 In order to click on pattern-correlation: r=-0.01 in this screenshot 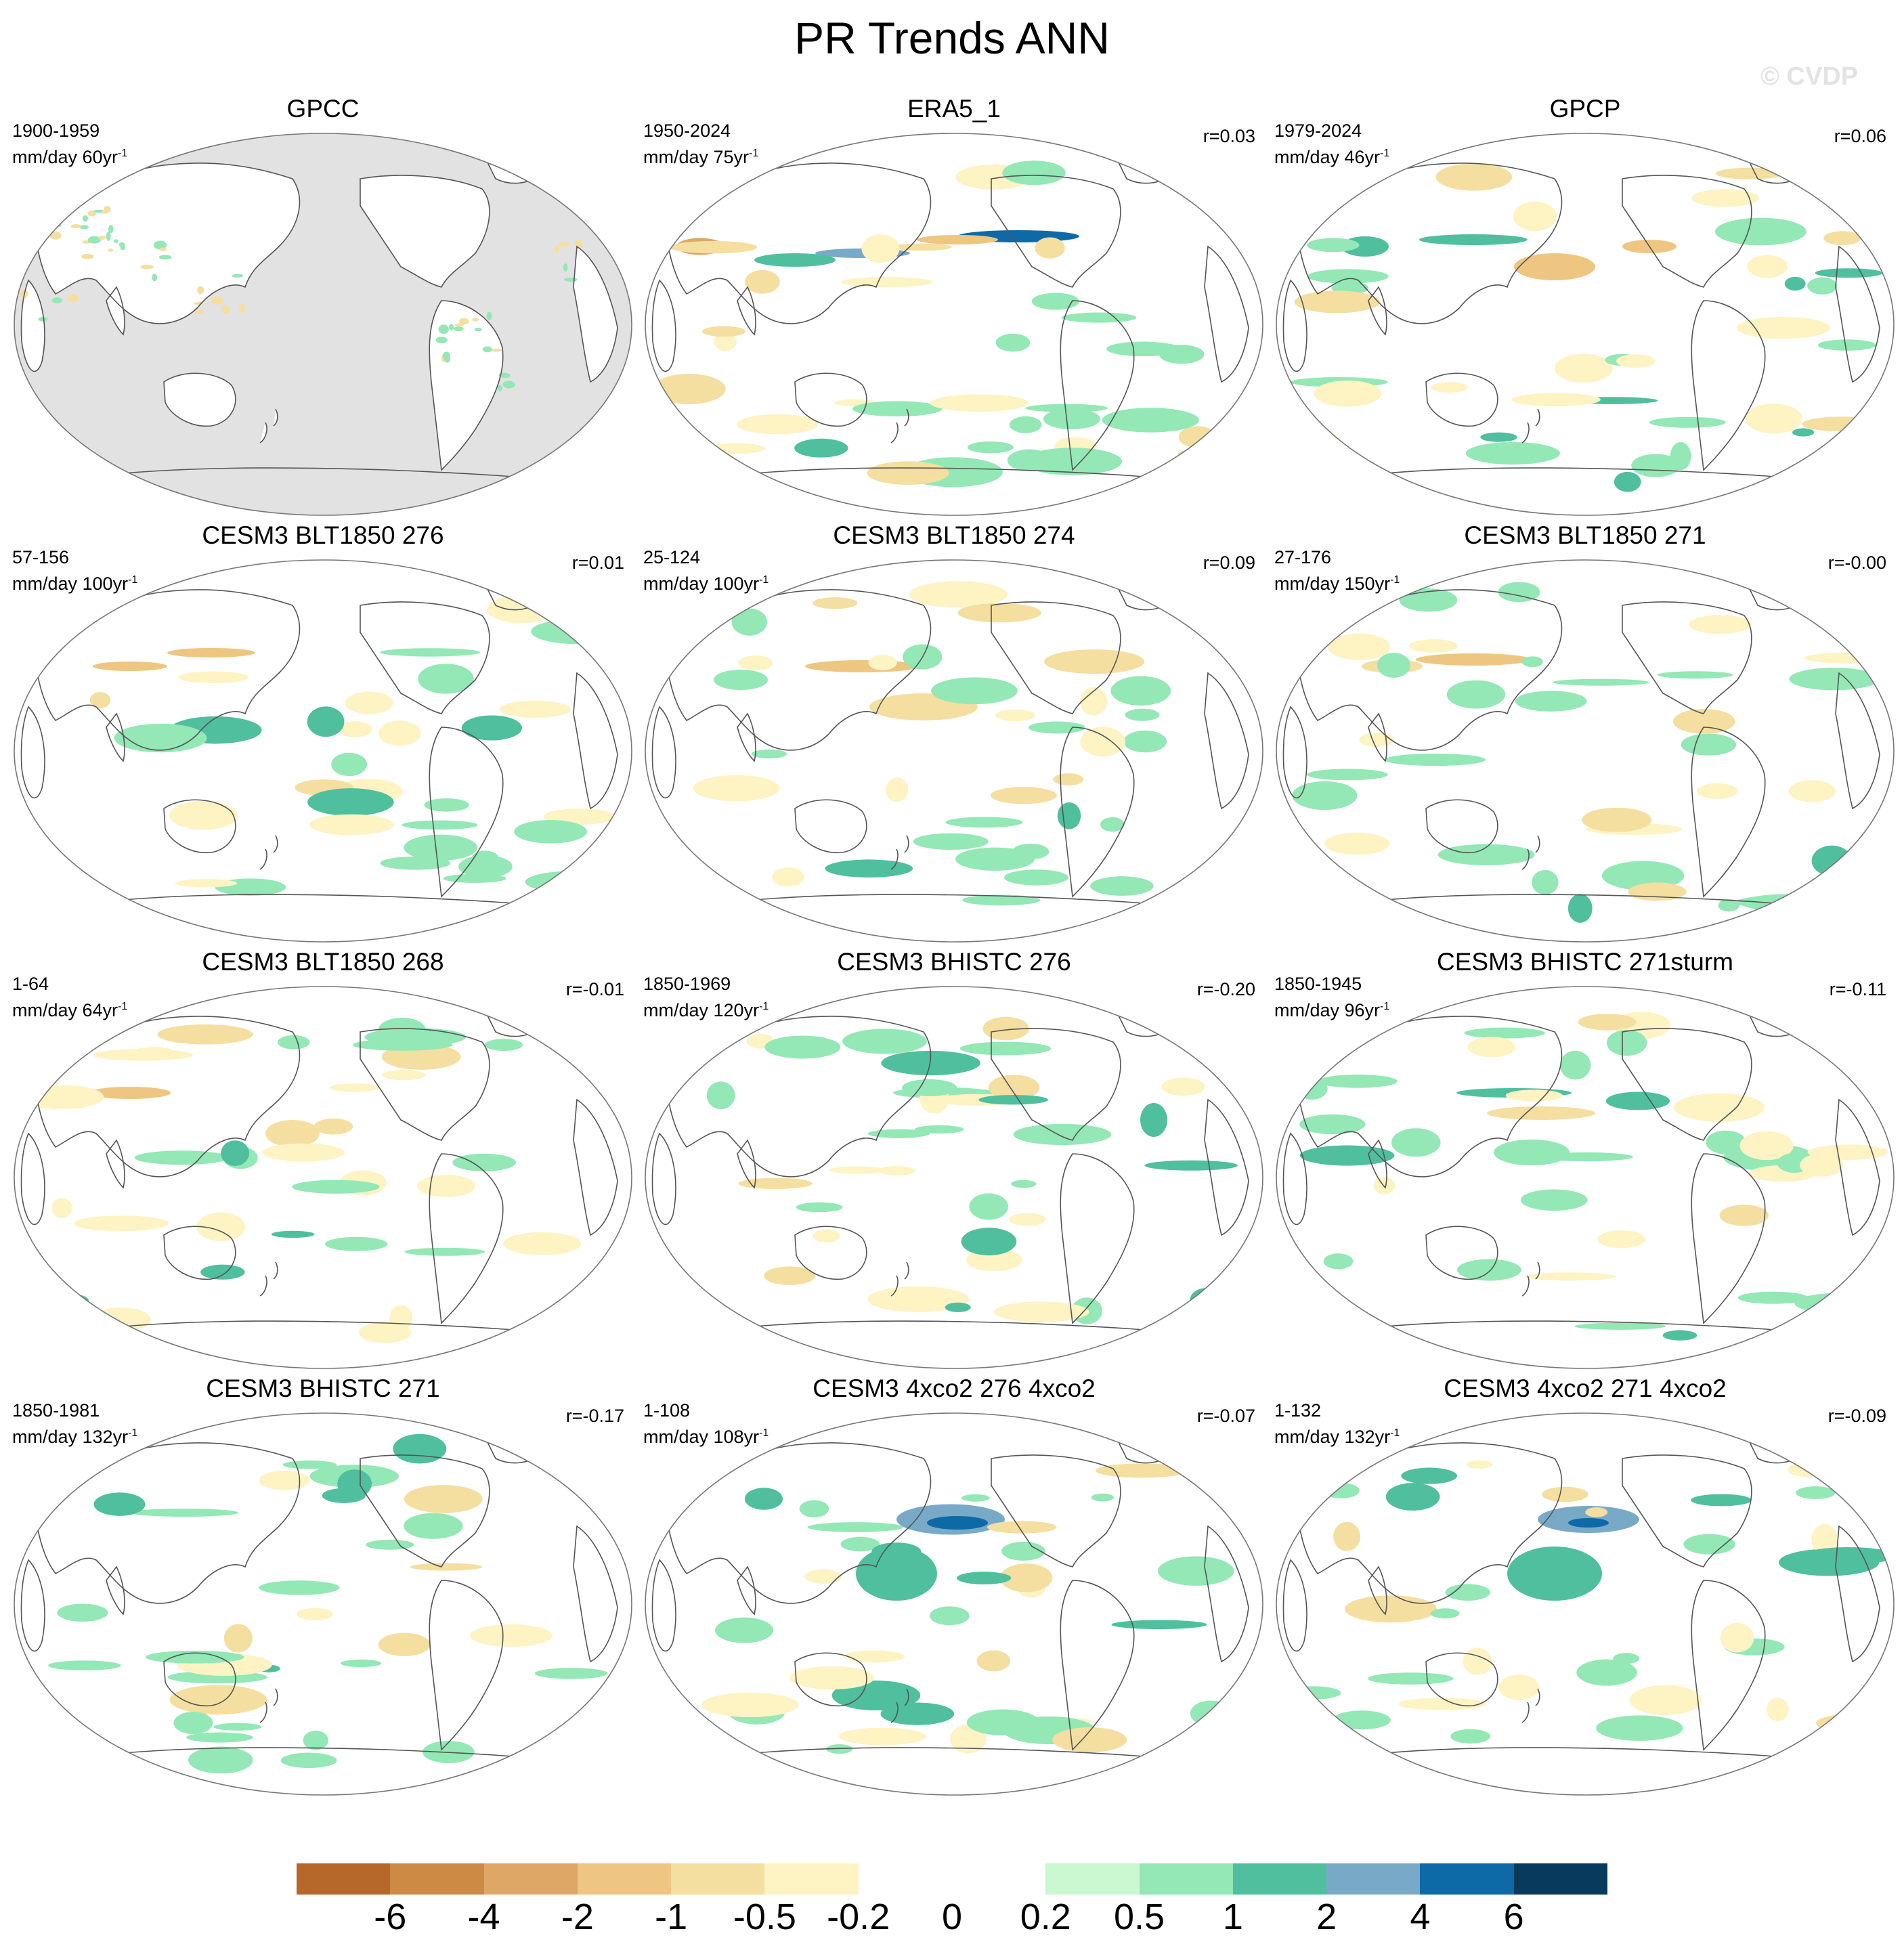, I will do `click(594, 989)`.